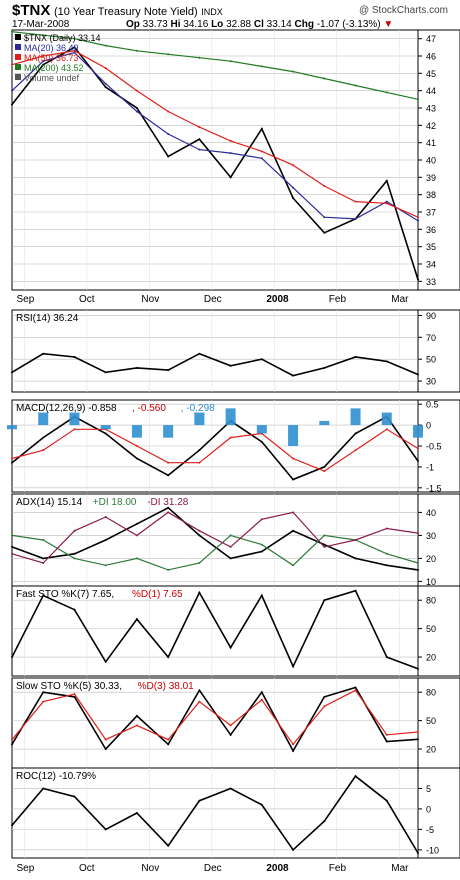  Describe the element at coordinates (432, 850) in the screenshot. I see `tick-label-roc-0: -10` at that location.